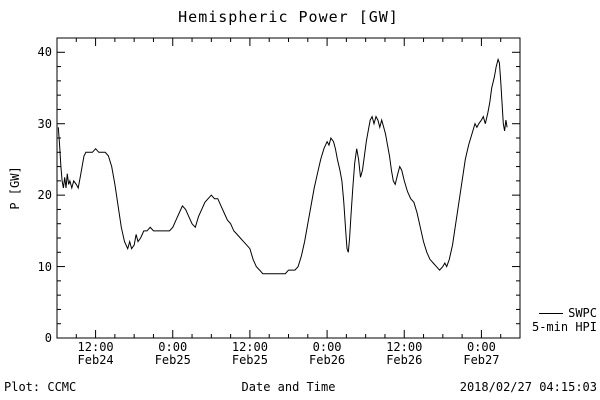 This screenshot has height=400, width=600. I want to click on x-axis-label: Date and Time, so click(288, 387).